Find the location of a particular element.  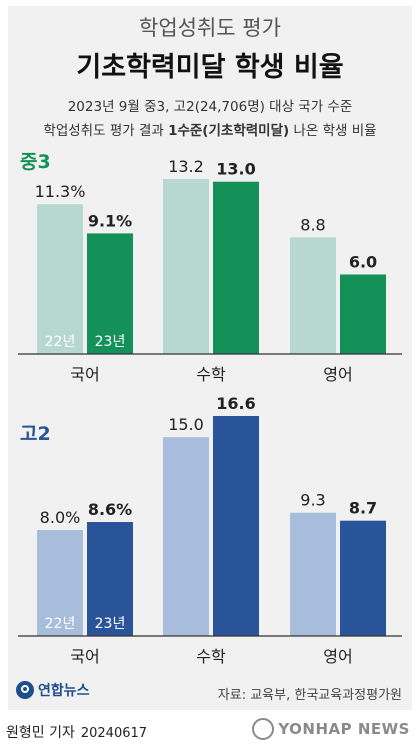

source-text: 자료: 교육부, 한국교육과정평가원 is located at coordinates (309, 695).